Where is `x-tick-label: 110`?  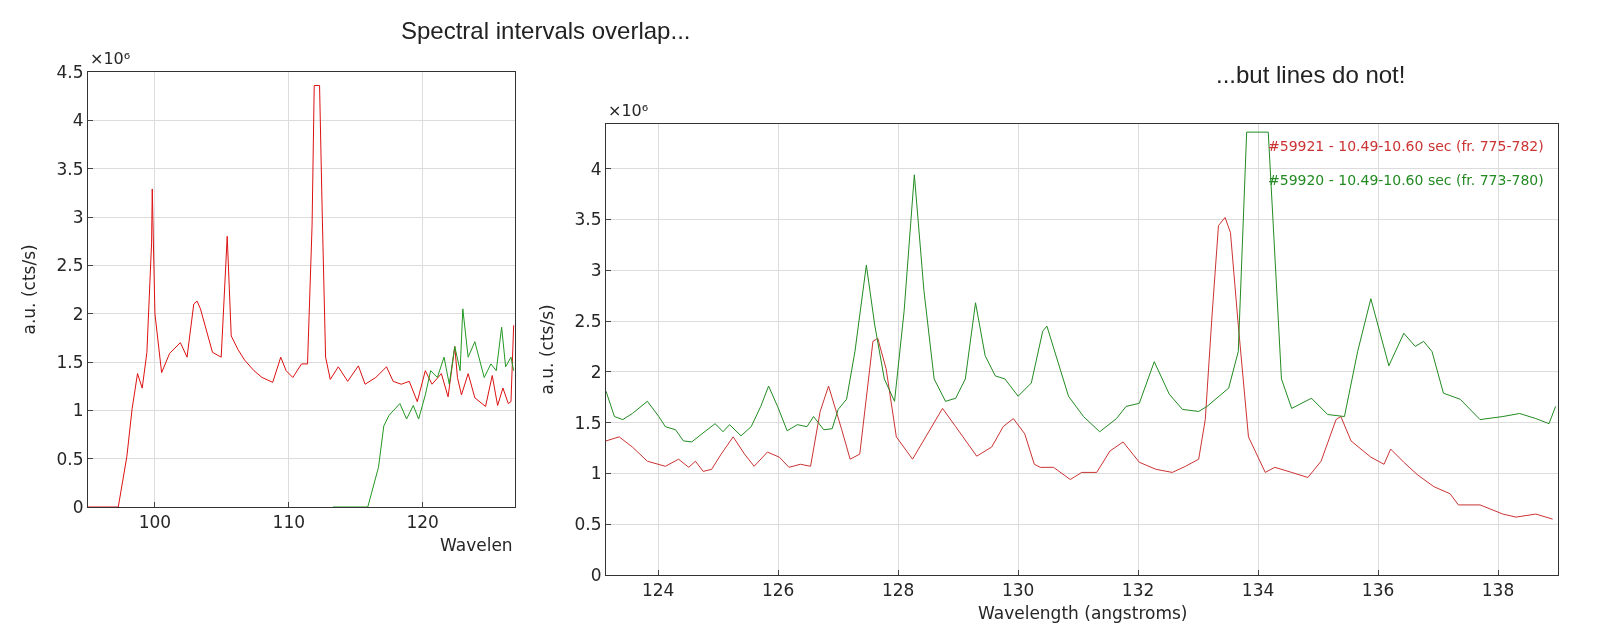 x-tick-label: 110 is located at coordinates (289, 522).